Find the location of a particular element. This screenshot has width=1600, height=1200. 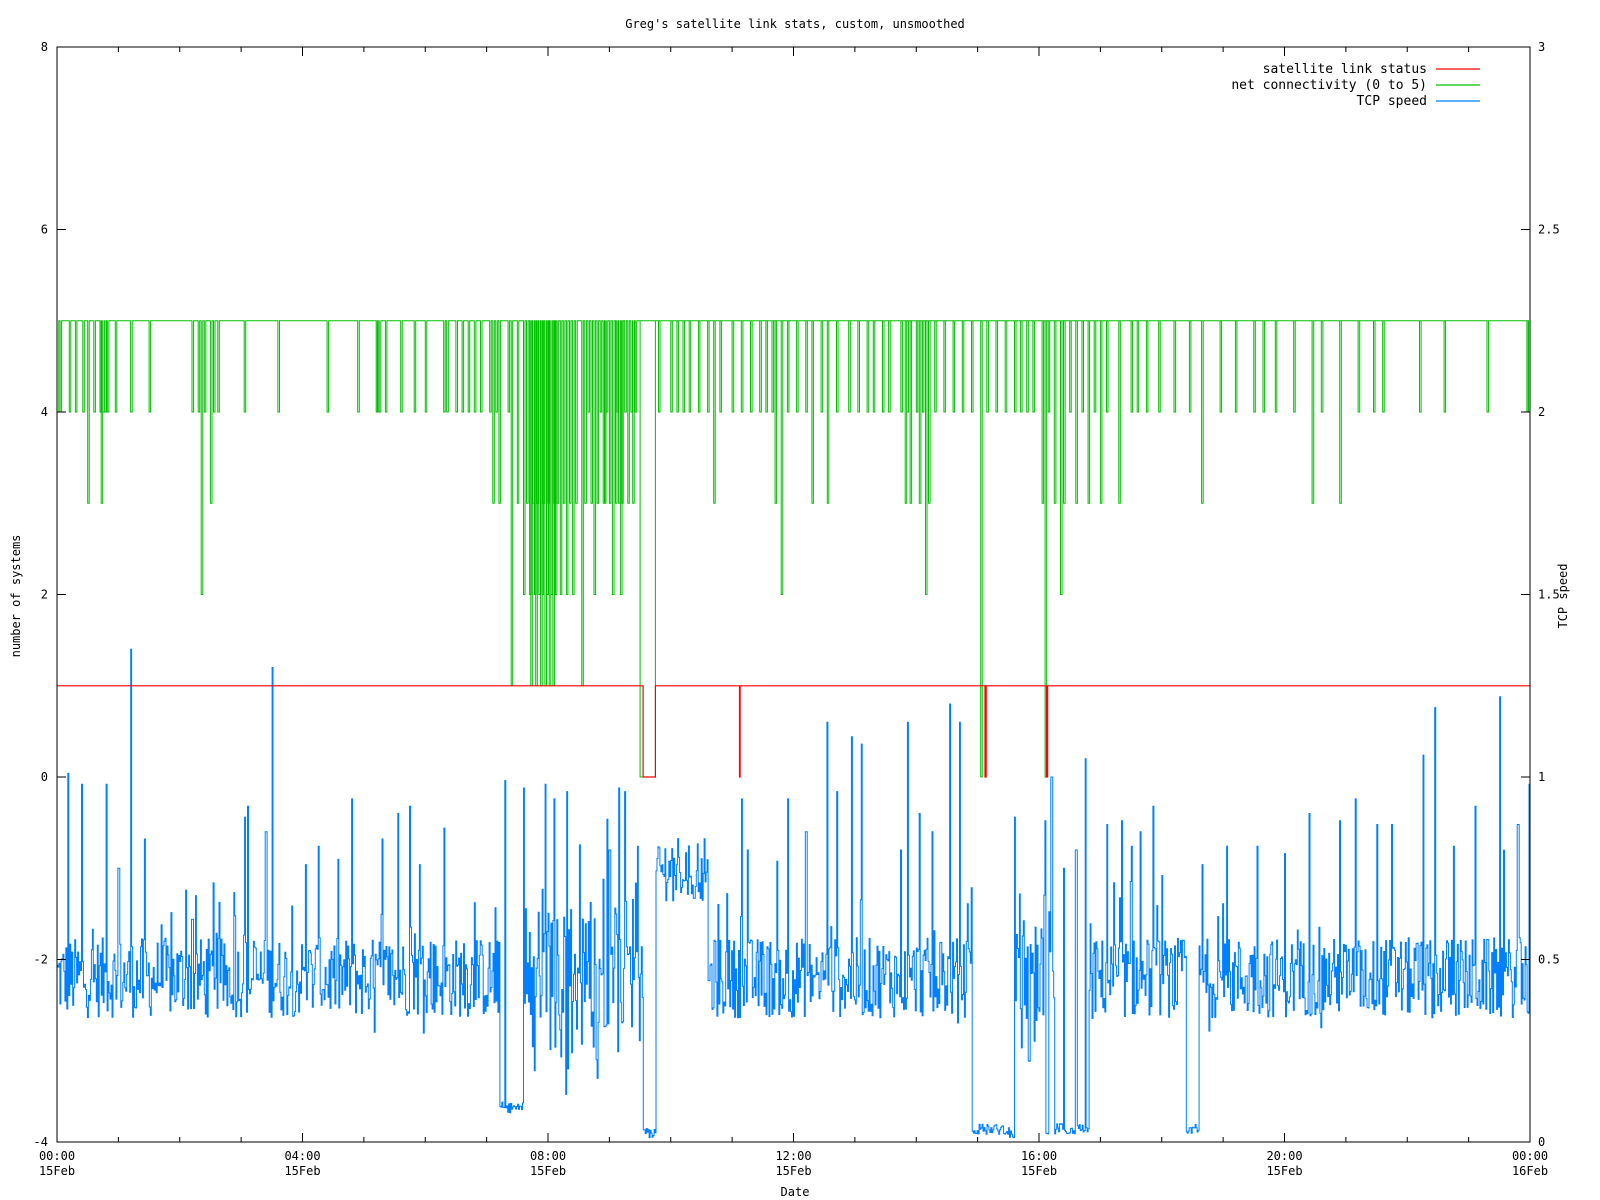

y-tick-label: 4 is located at coordinates (44, 412).